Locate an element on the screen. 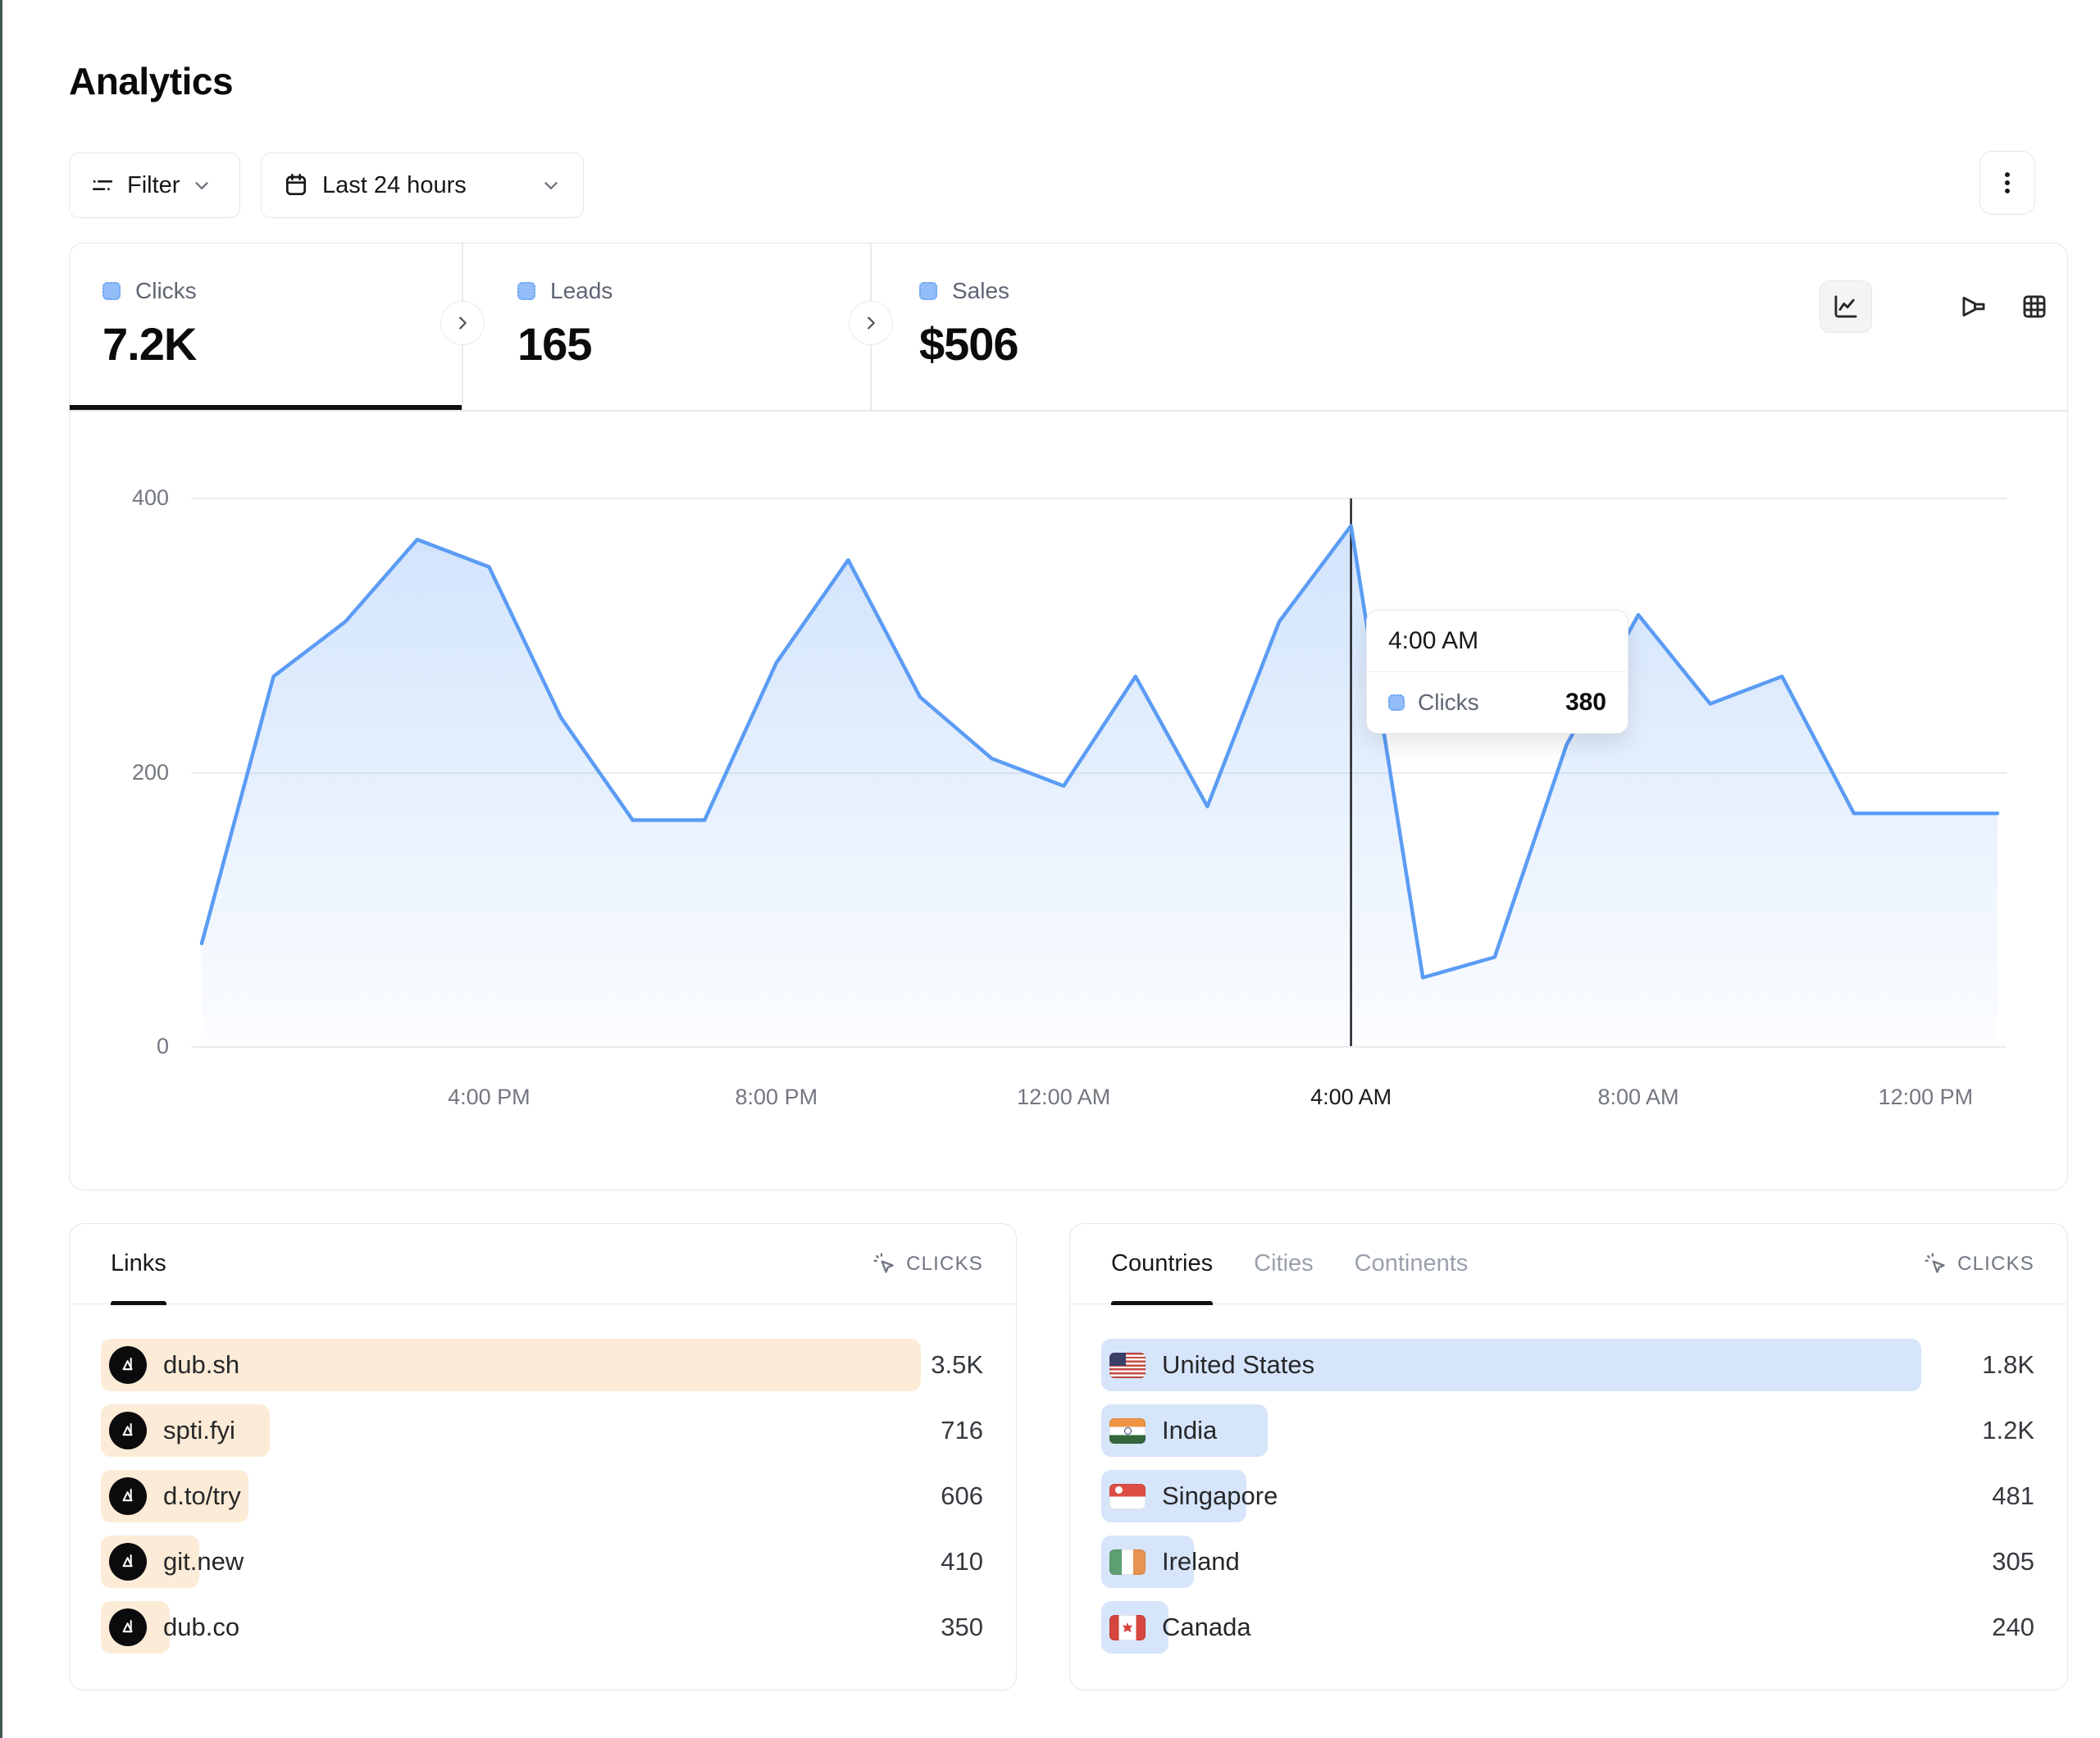 This screenshot has height=1738, width=2100. date-range-button: Last 24 hours is located at coordinates (422, 185).